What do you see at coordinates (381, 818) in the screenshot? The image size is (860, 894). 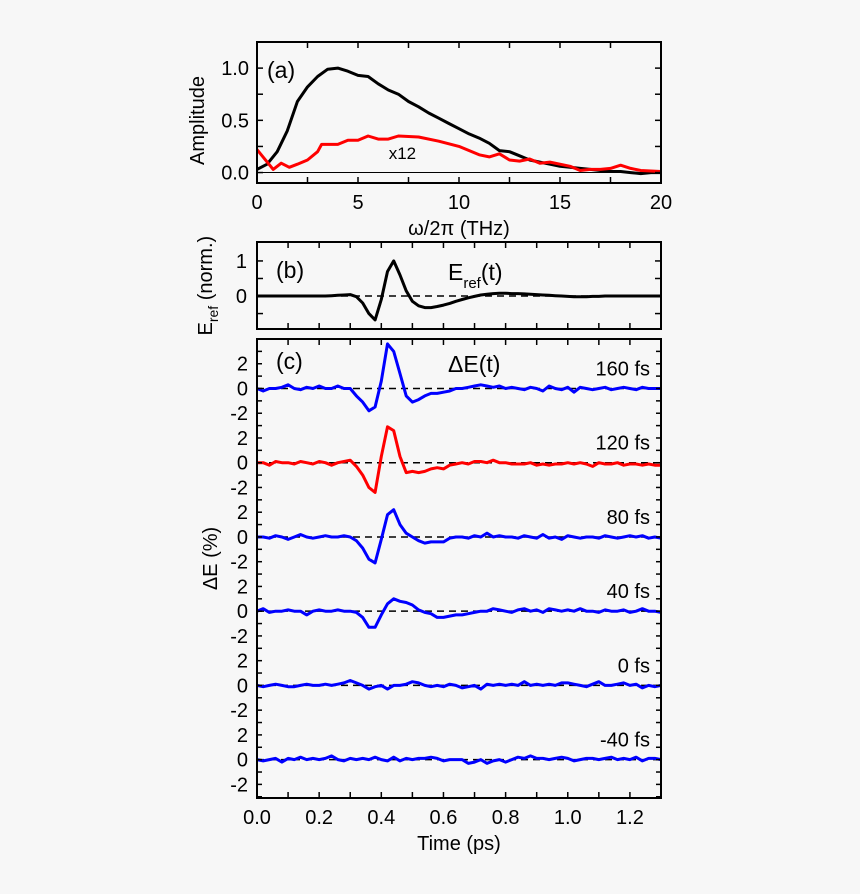 I see `x-tick-label: 0.4` at bounding box center [381, 818].